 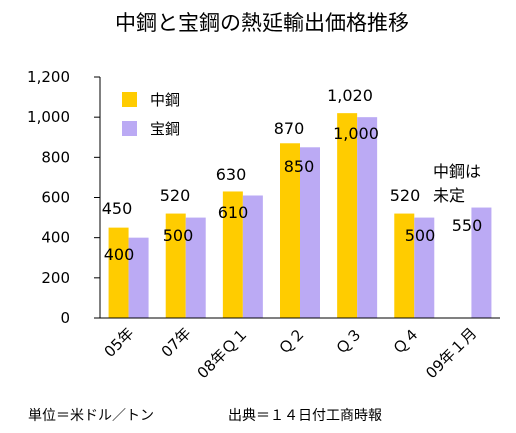 What do you see at coordinates (356, 133) in the screenshot?
I see `data-label: 1,000` at bounding box center [356, 133].